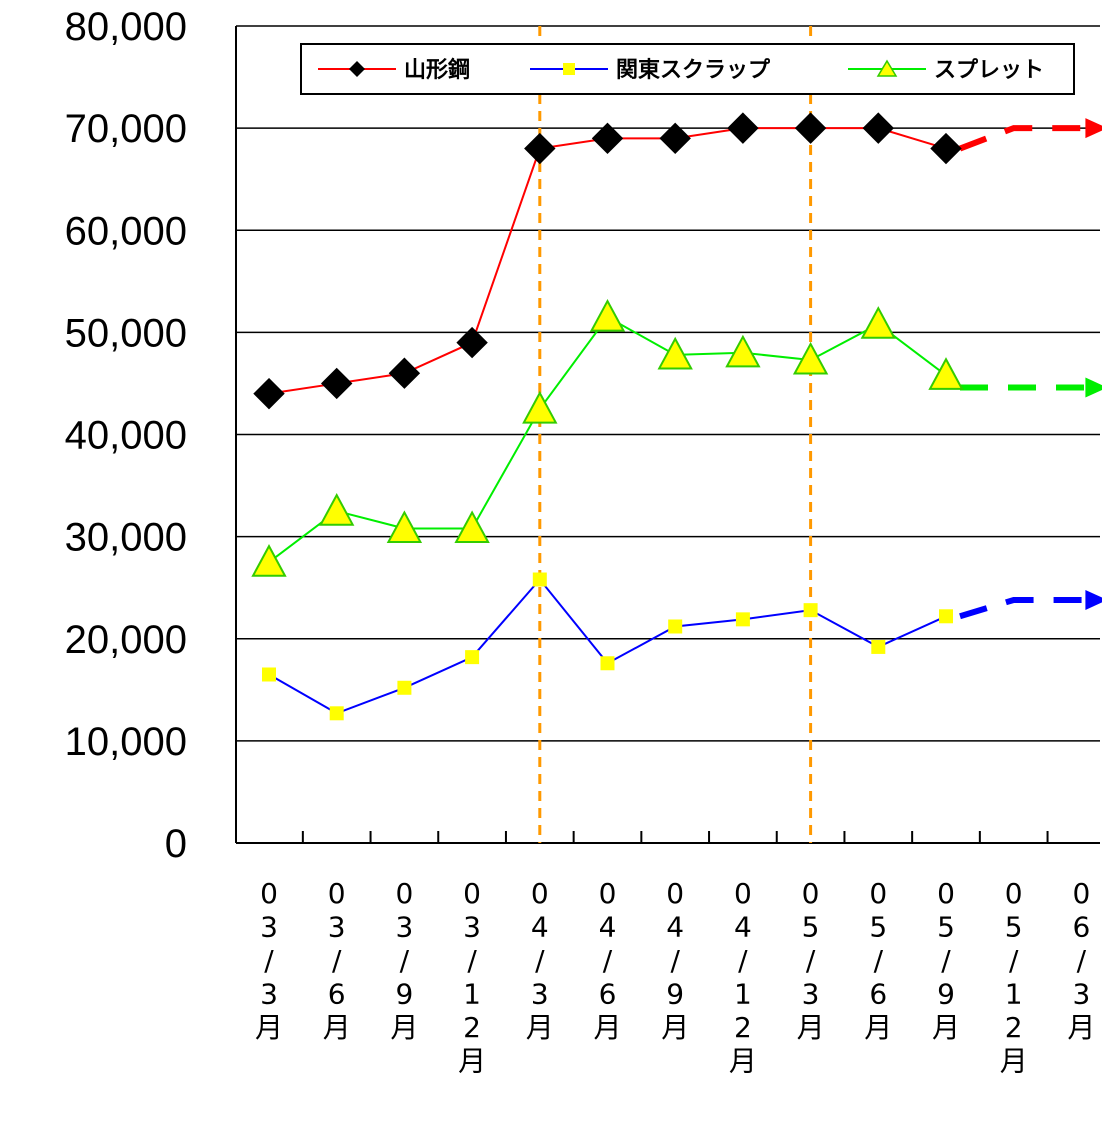 The width and height of the screenshot is (1102, 1136). Describe the element at coordinates (126, 27) in the screenshot. I see `y-tick-label: 80,000` at that location.